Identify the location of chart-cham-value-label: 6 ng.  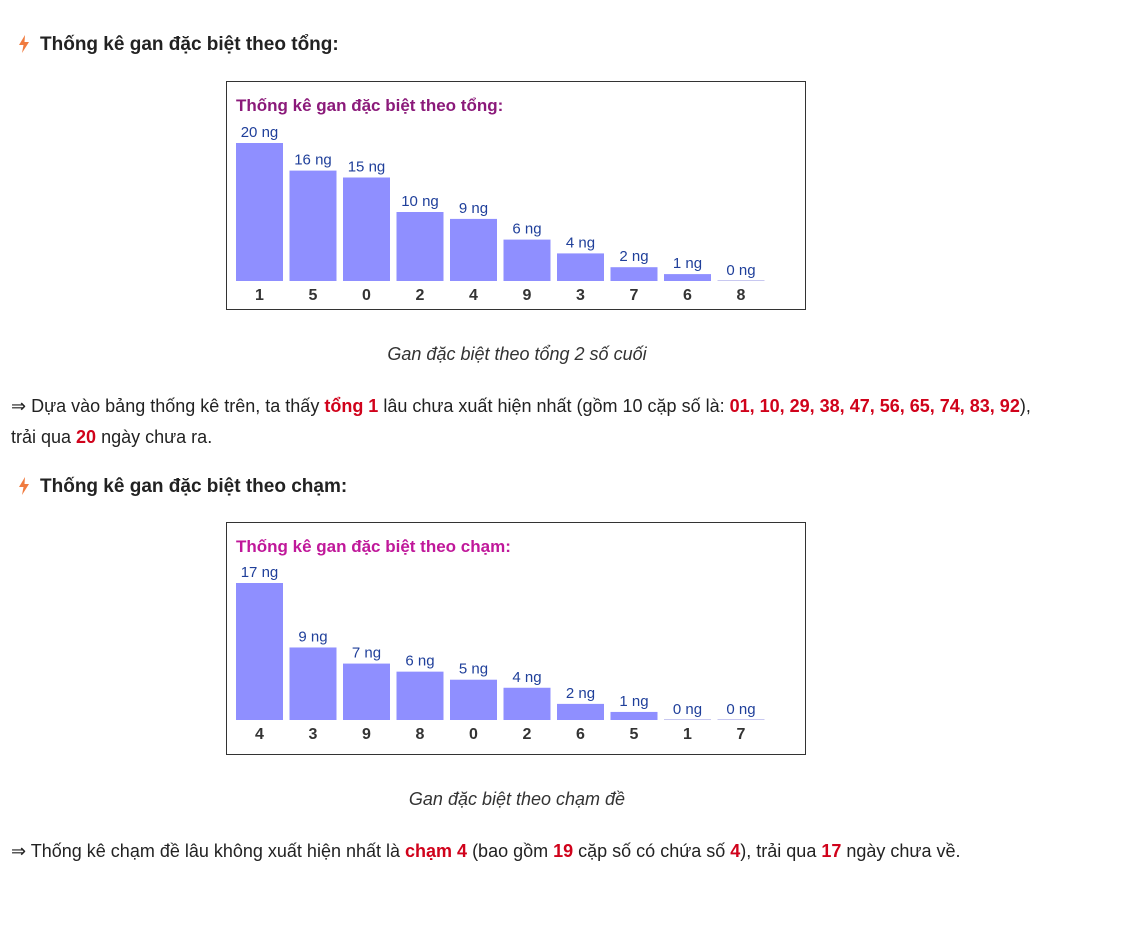
(419, 661).